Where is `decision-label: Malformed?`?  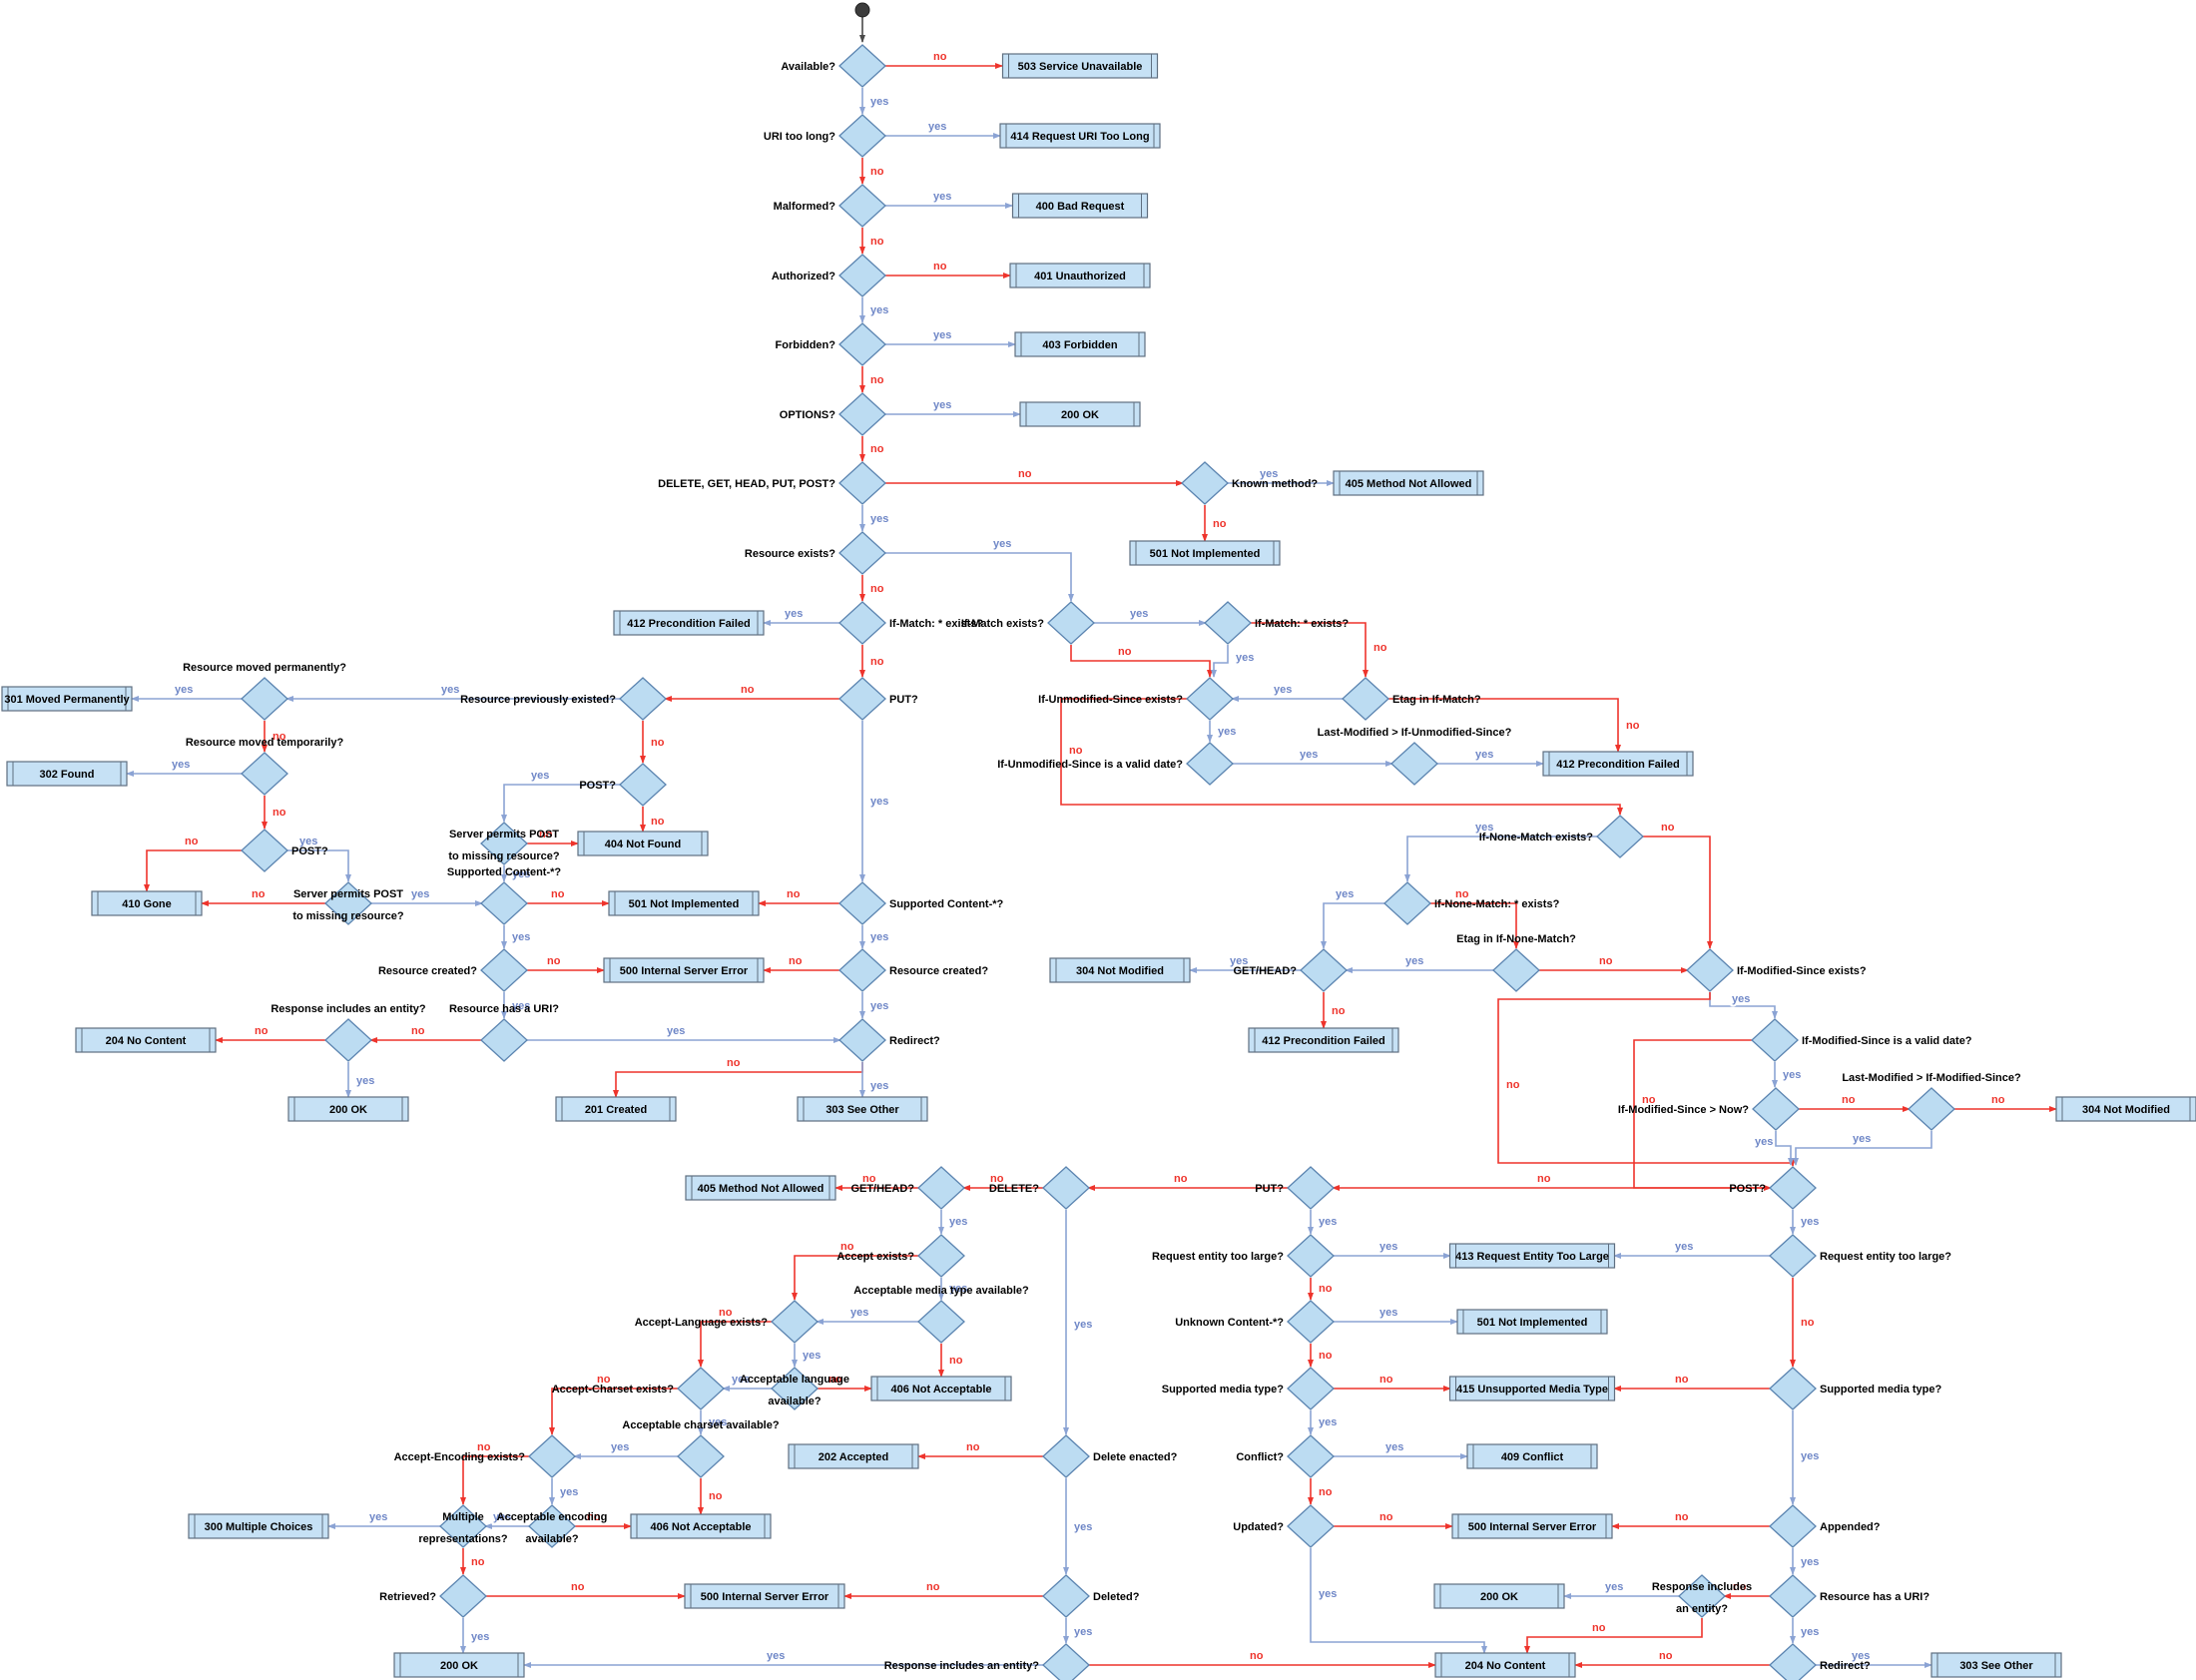
decision-label: Malformed? is located at coordinates (805, 207).